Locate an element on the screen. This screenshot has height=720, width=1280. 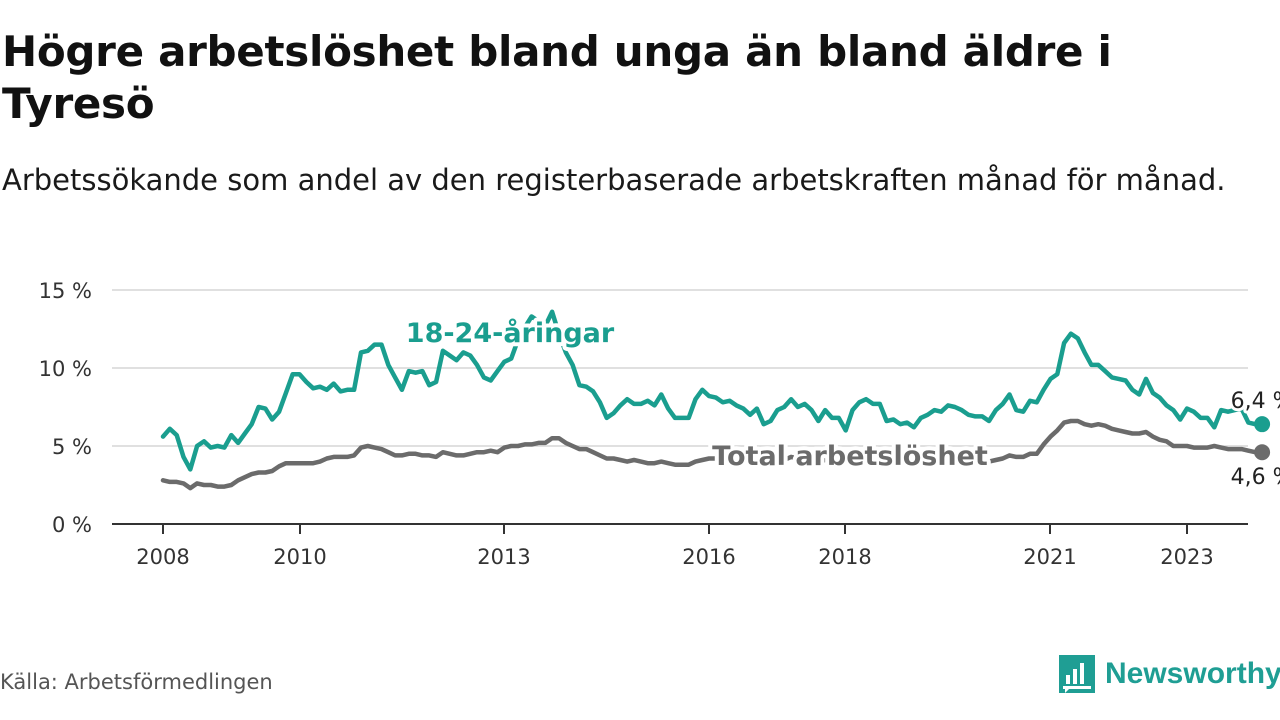
x-tick-label: 2013 is located at coordinates (503, 557).